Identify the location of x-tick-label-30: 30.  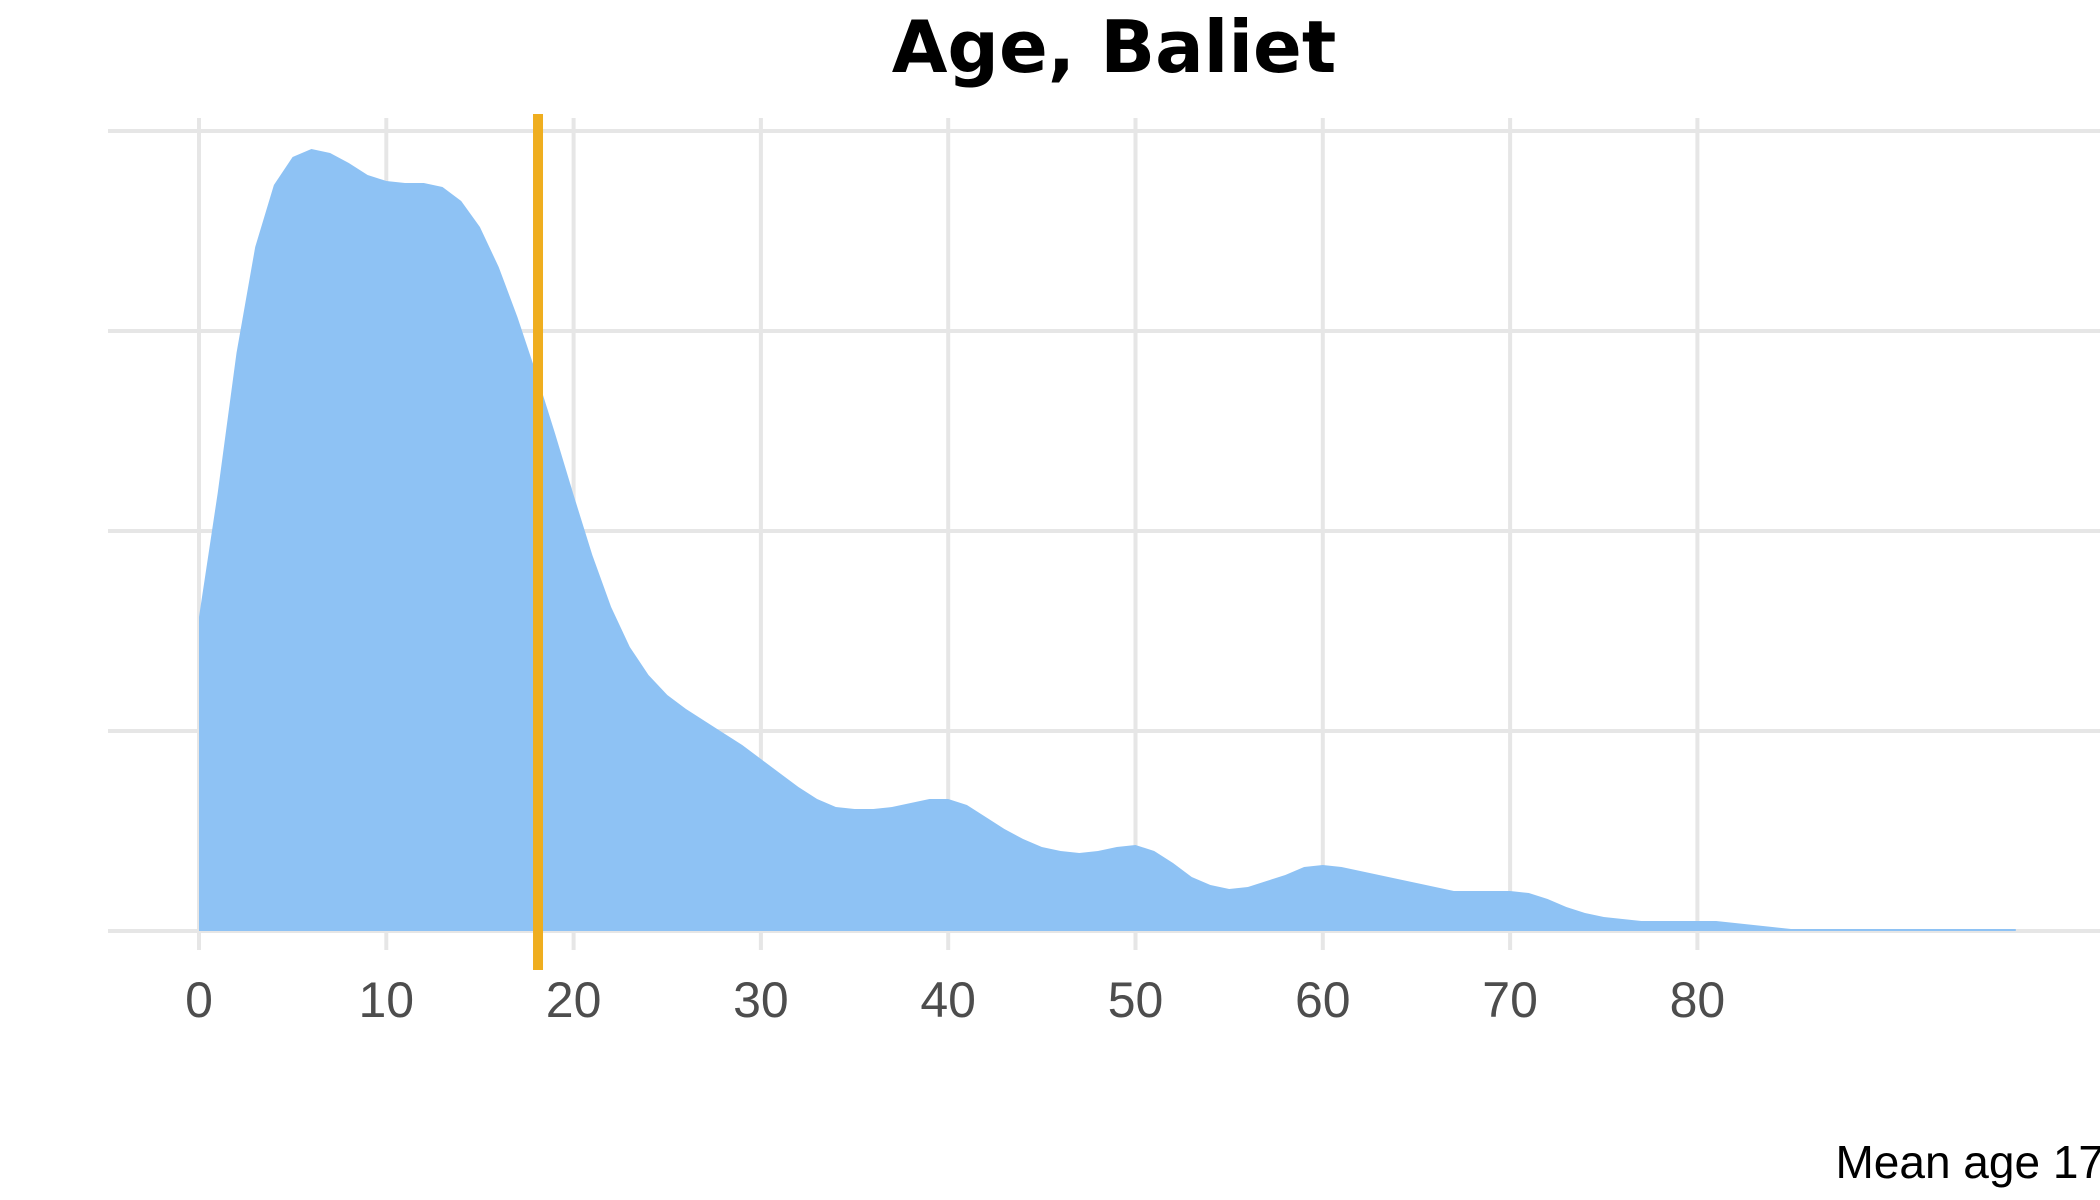
(761, 1000).